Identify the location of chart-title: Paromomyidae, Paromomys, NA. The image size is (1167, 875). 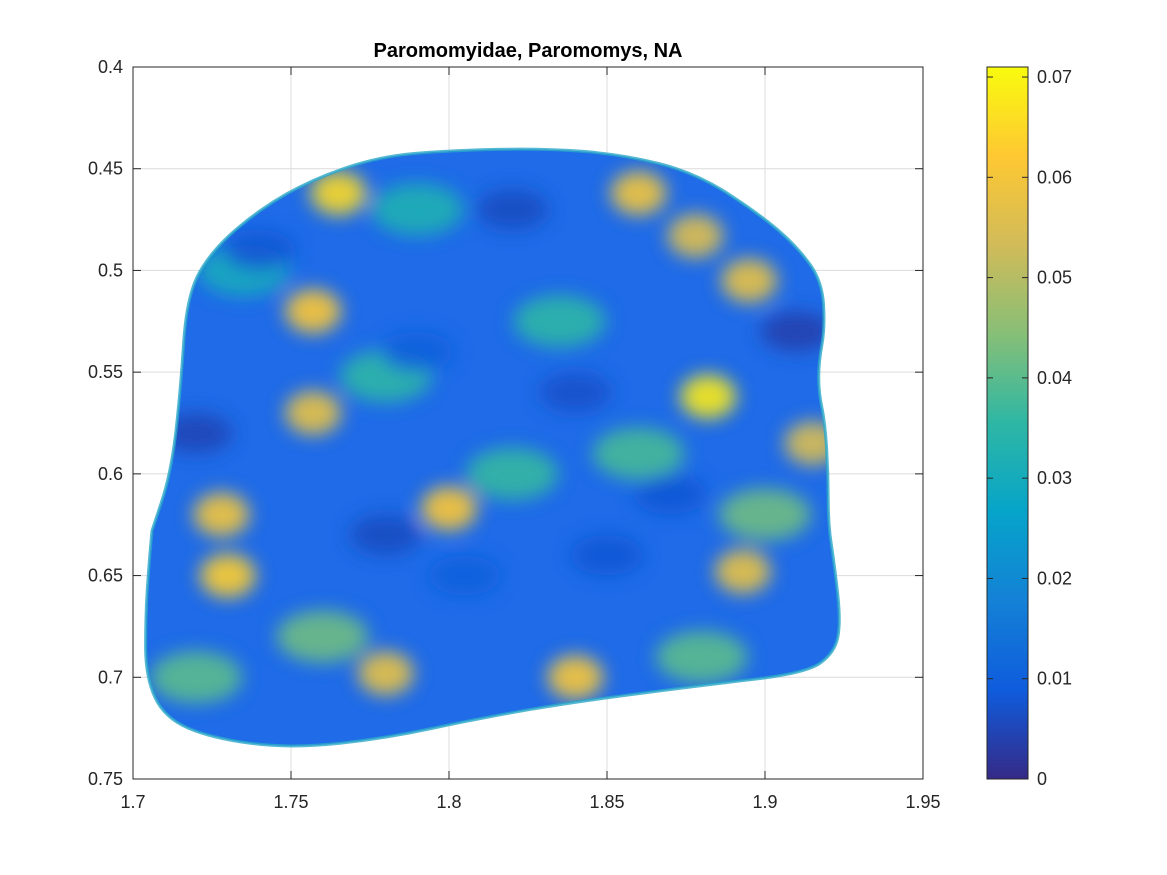
(528, 51).